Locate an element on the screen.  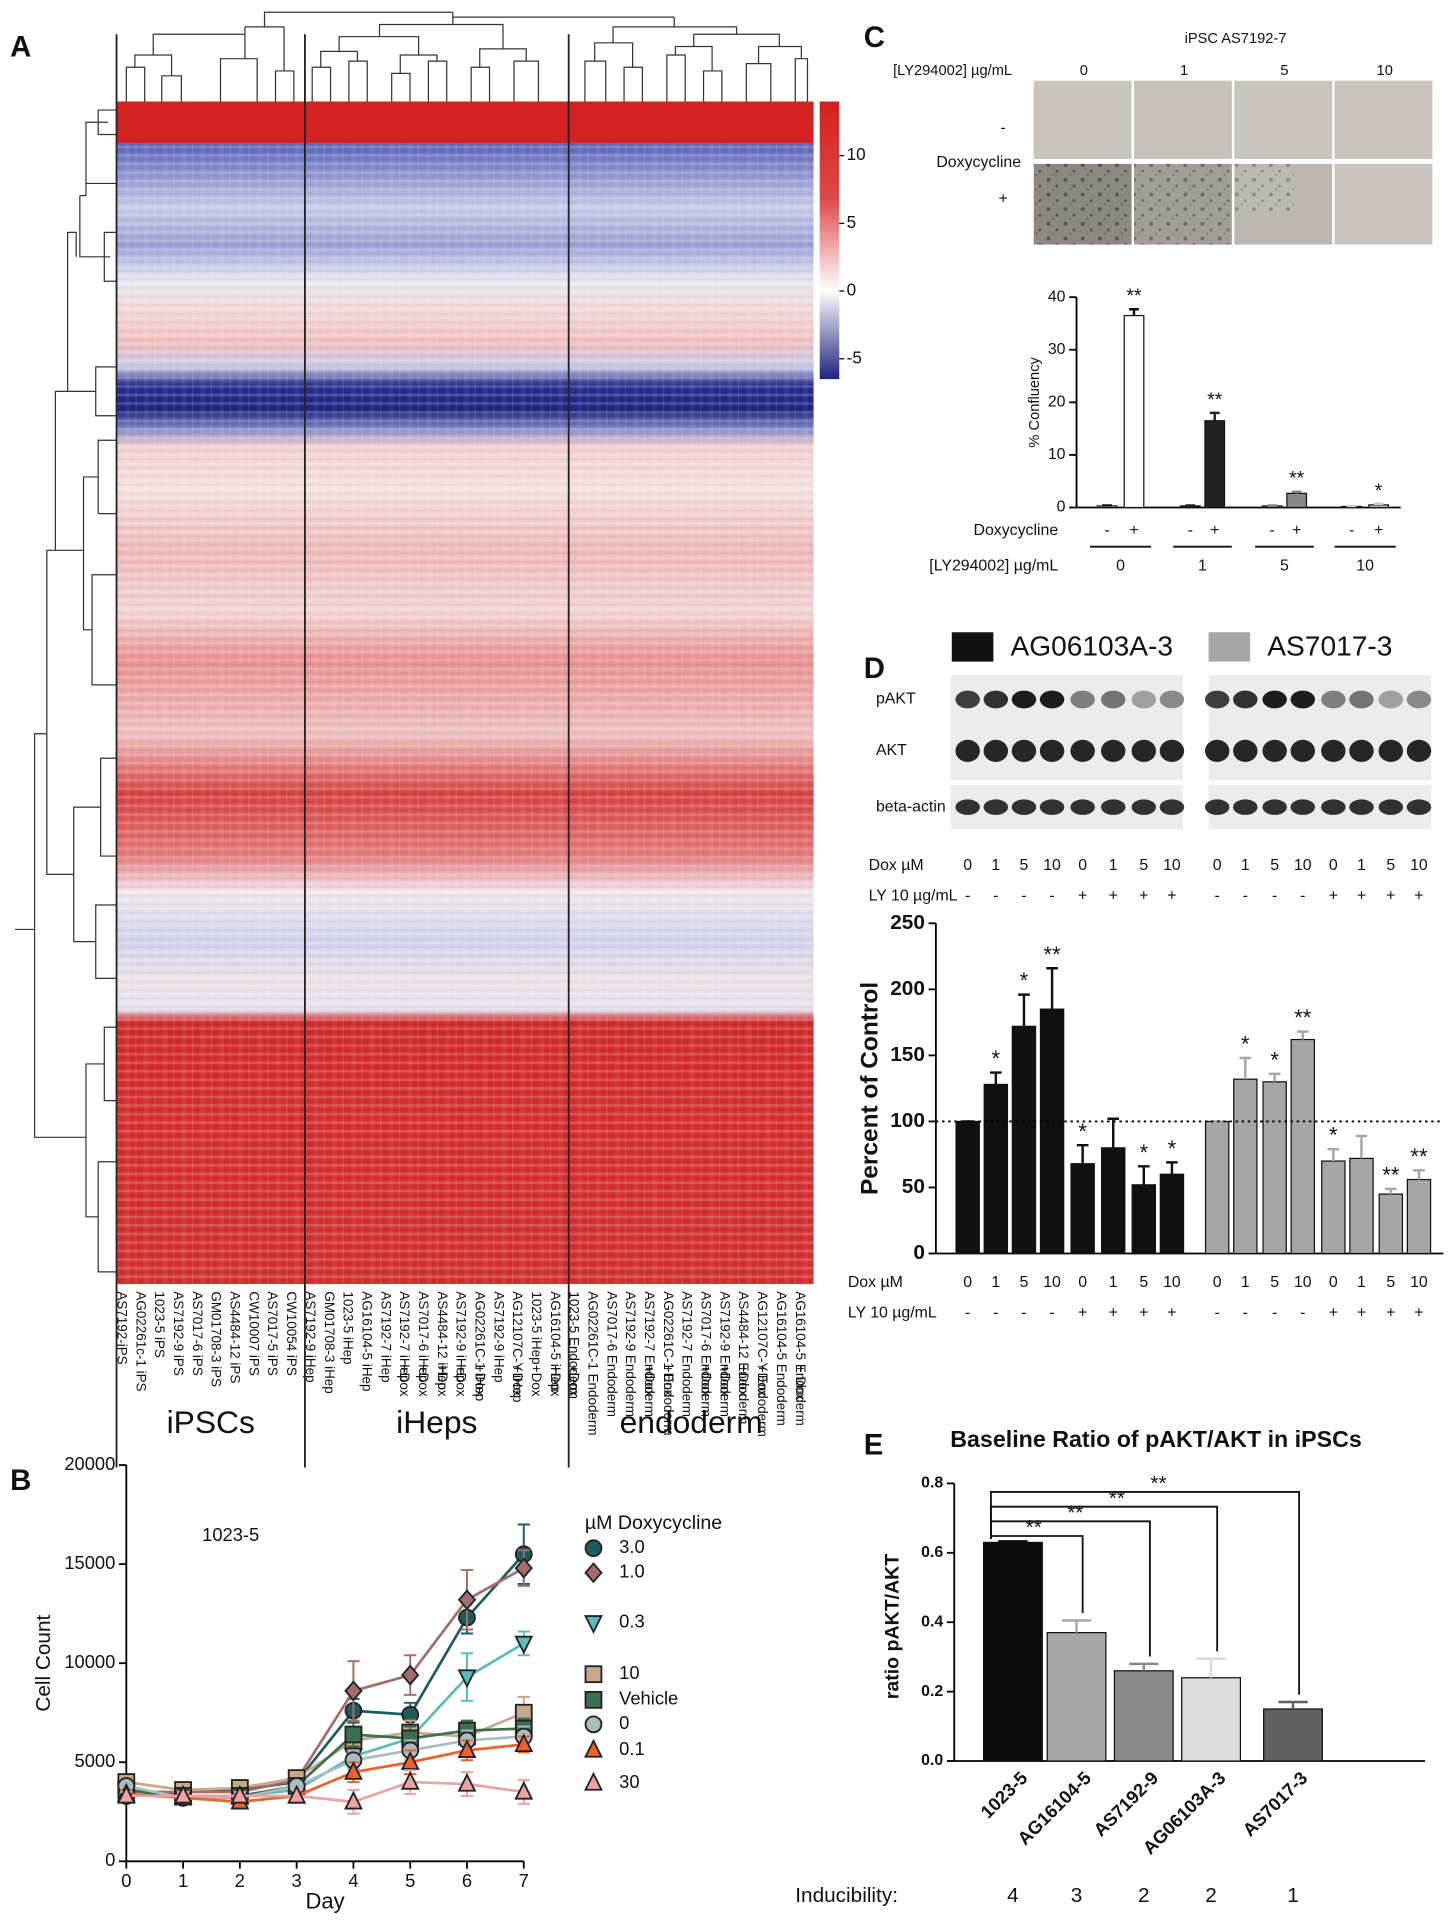
x-tick-label: 1023-5 is located at coordinates (1003, 1794).